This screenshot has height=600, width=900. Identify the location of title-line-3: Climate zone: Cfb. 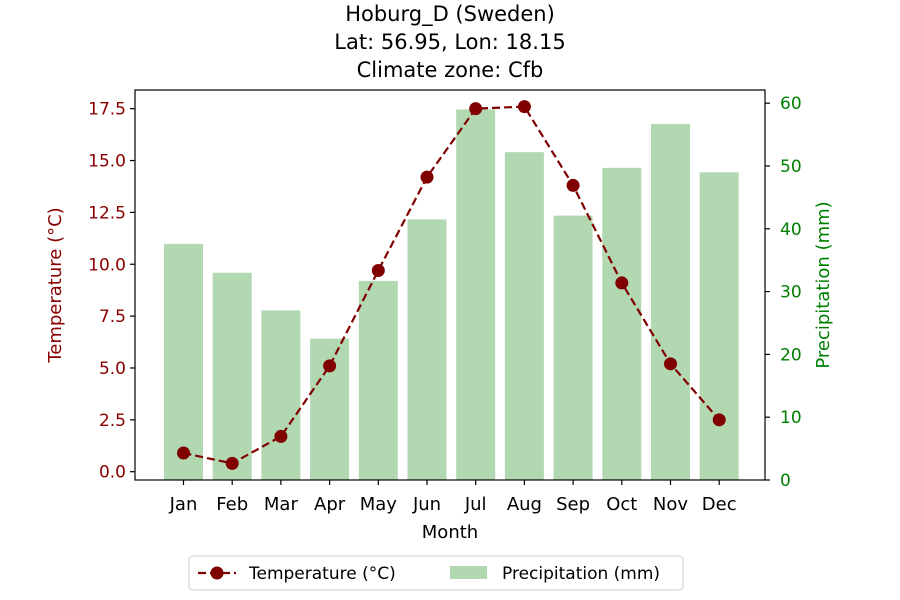
(450, 70).